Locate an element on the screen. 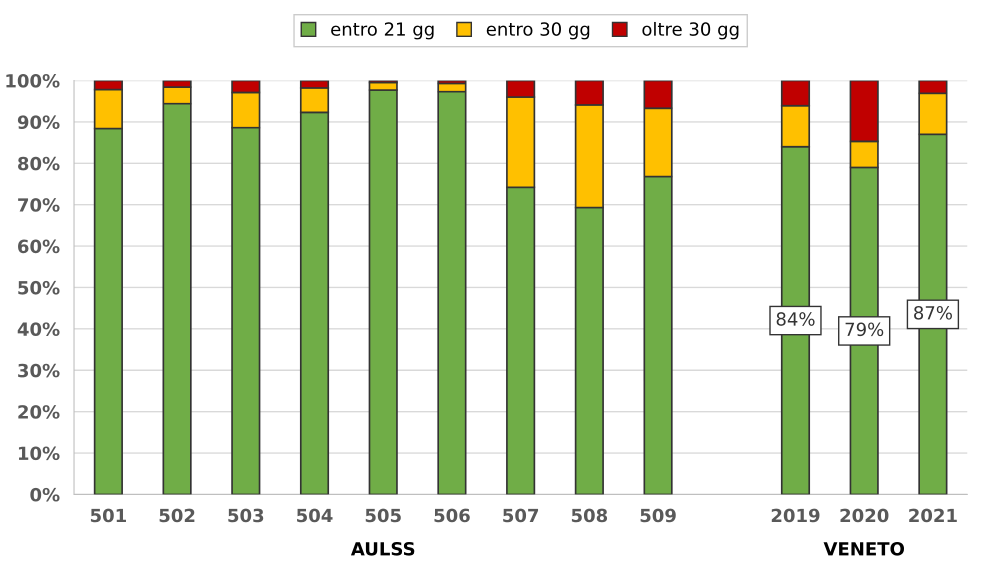 This screenshot has height=567, width=987. x-tick-label: 502 is located at coordinates (177, 515).